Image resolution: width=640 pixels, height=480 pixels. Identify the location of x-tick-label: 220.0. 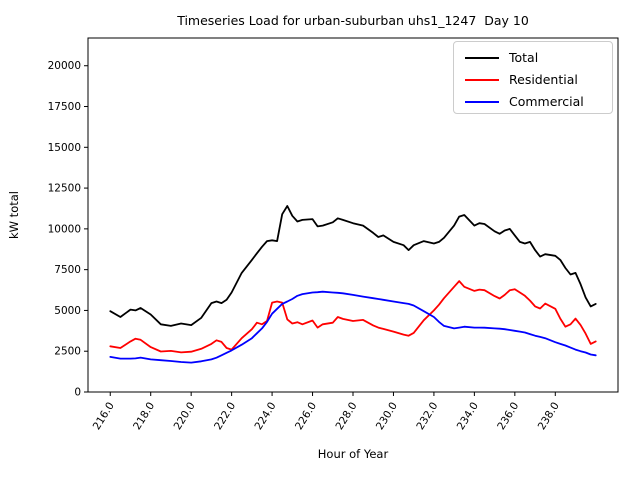
(185, 416).